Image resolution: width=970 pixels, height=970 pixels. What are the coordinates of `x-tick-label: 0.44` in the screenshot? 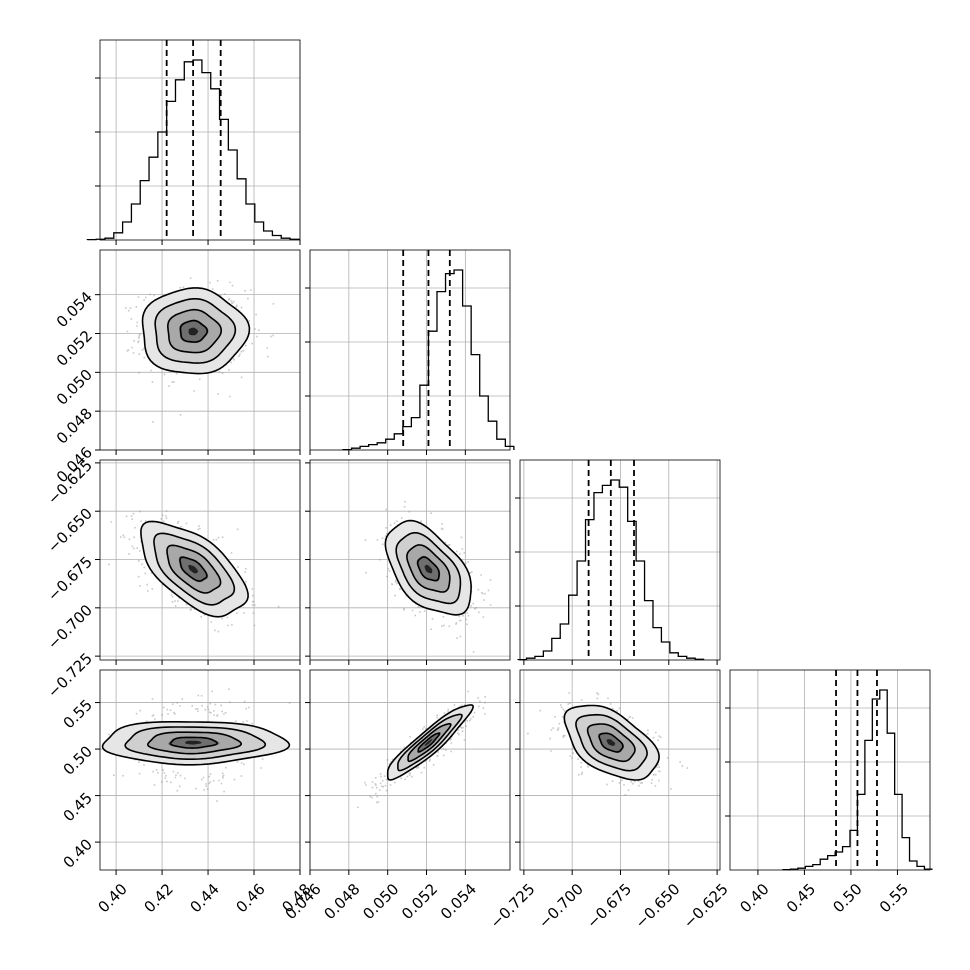 It's located at (204, 898).